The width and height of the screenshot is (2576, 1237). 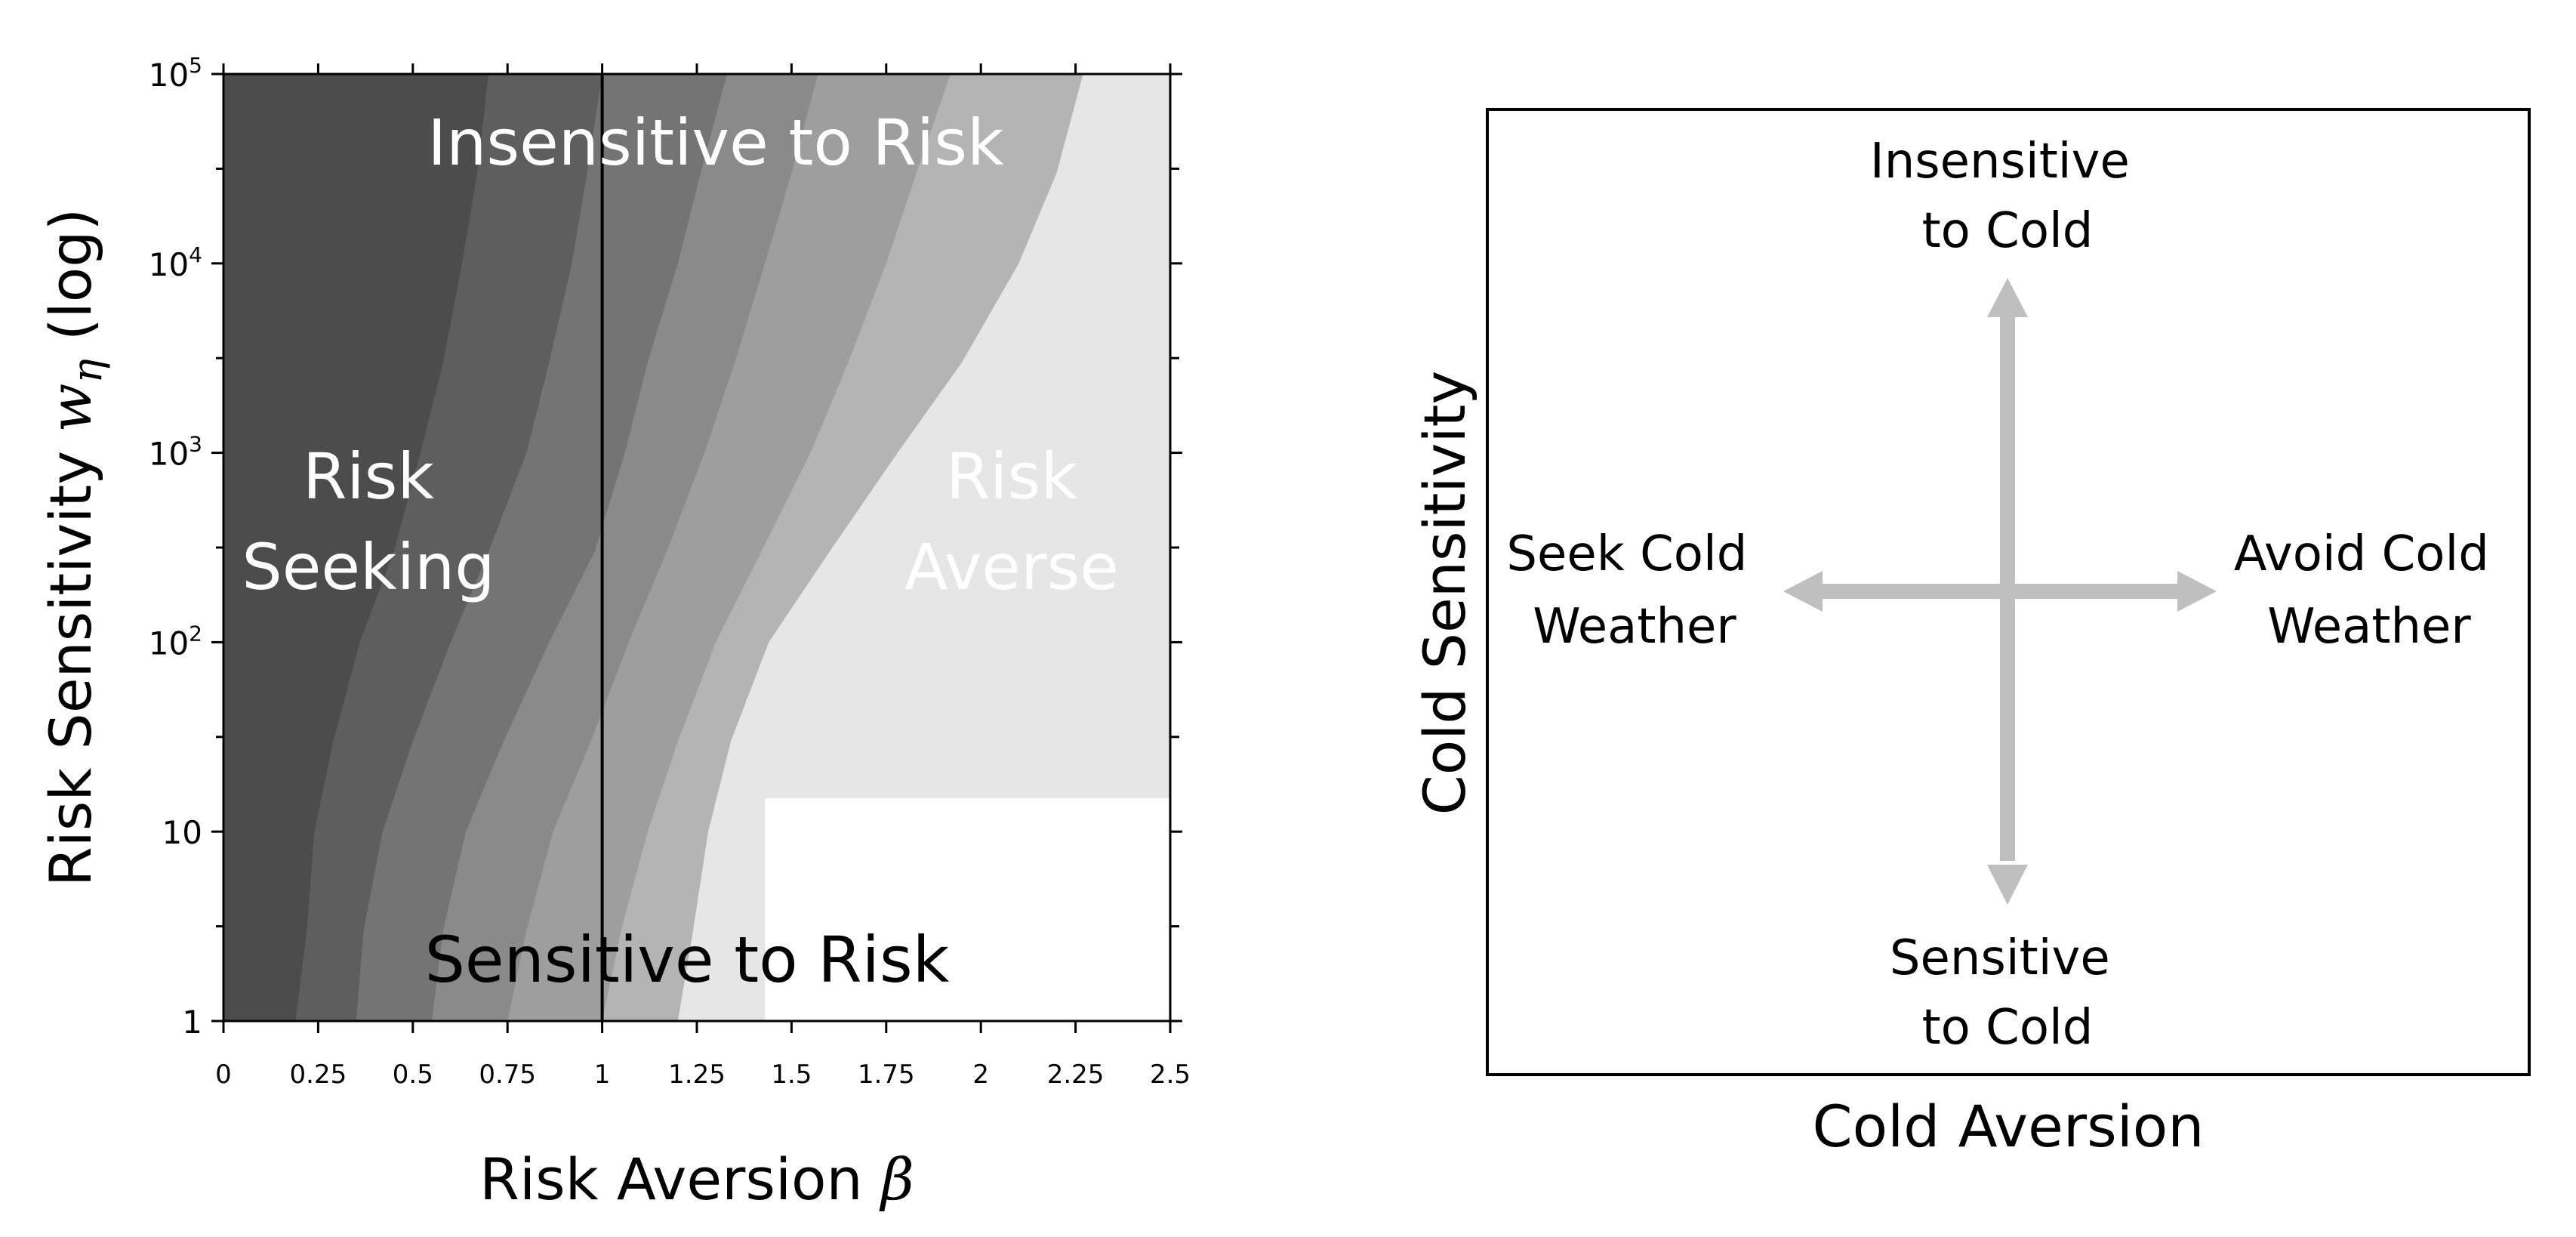 I want to click on x-tick-label: 1.5, so click(x=792, y=1075).